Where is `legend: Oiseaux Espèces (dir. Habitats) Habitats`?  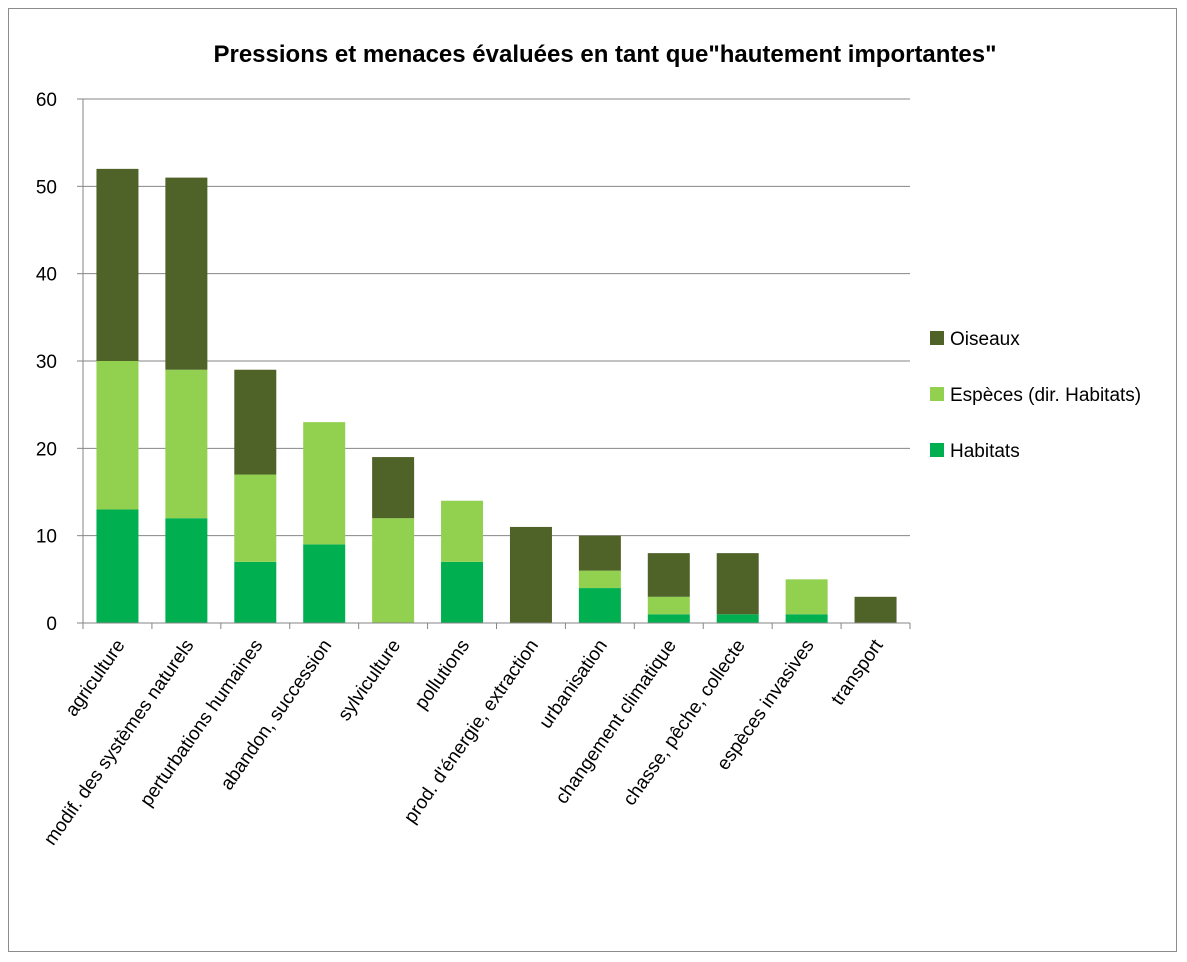 legend: Oiseaux Espèces (dir. Habitats) Habitats is located at coordinates (1035, 395).